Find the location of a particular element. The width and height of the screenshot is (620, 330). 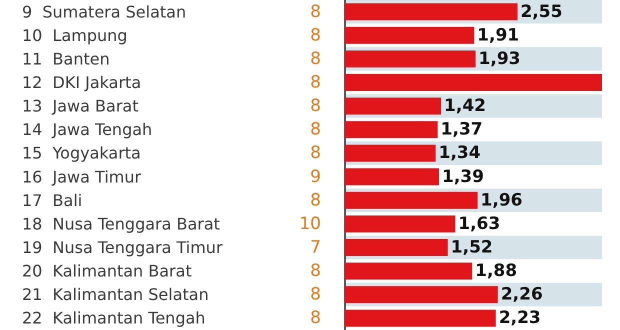

y-tick-label: 22 Kalimantan Tengah is located at coordinates (114, 318).